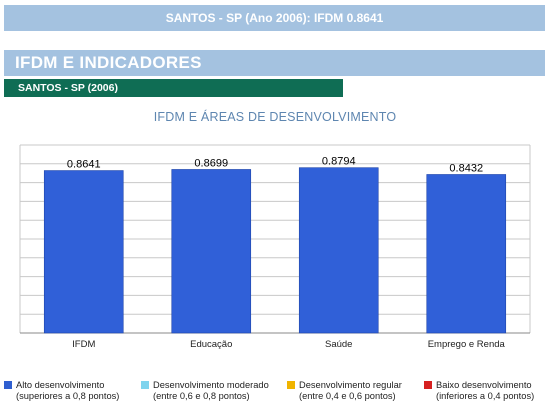 This screenshot has height=413, width=550. I want to click on legend-range-baixo: (inferiores a 0,4 pontos), so click(485, 395).